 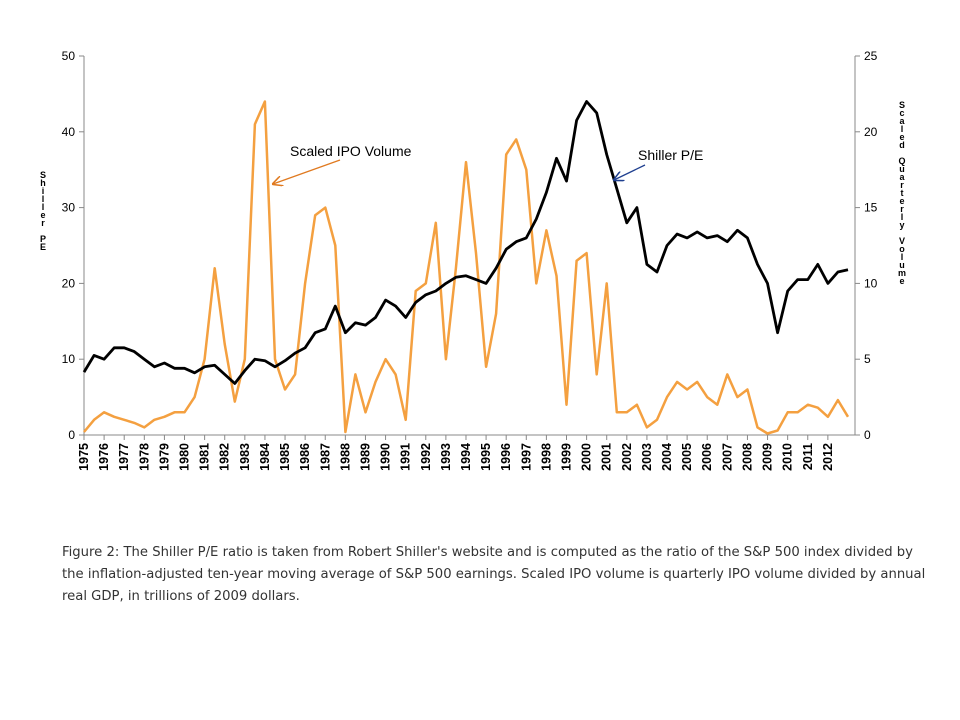 I want to click on x-tick-label: 2004, so click(x=667, y=457).